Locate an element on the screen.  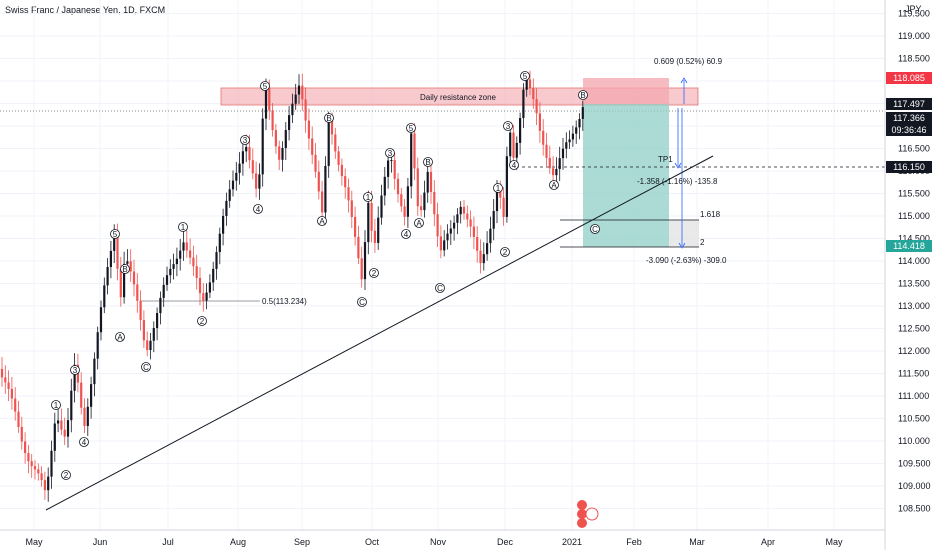
wave-label: 5 is located at coordinates (525, 76).